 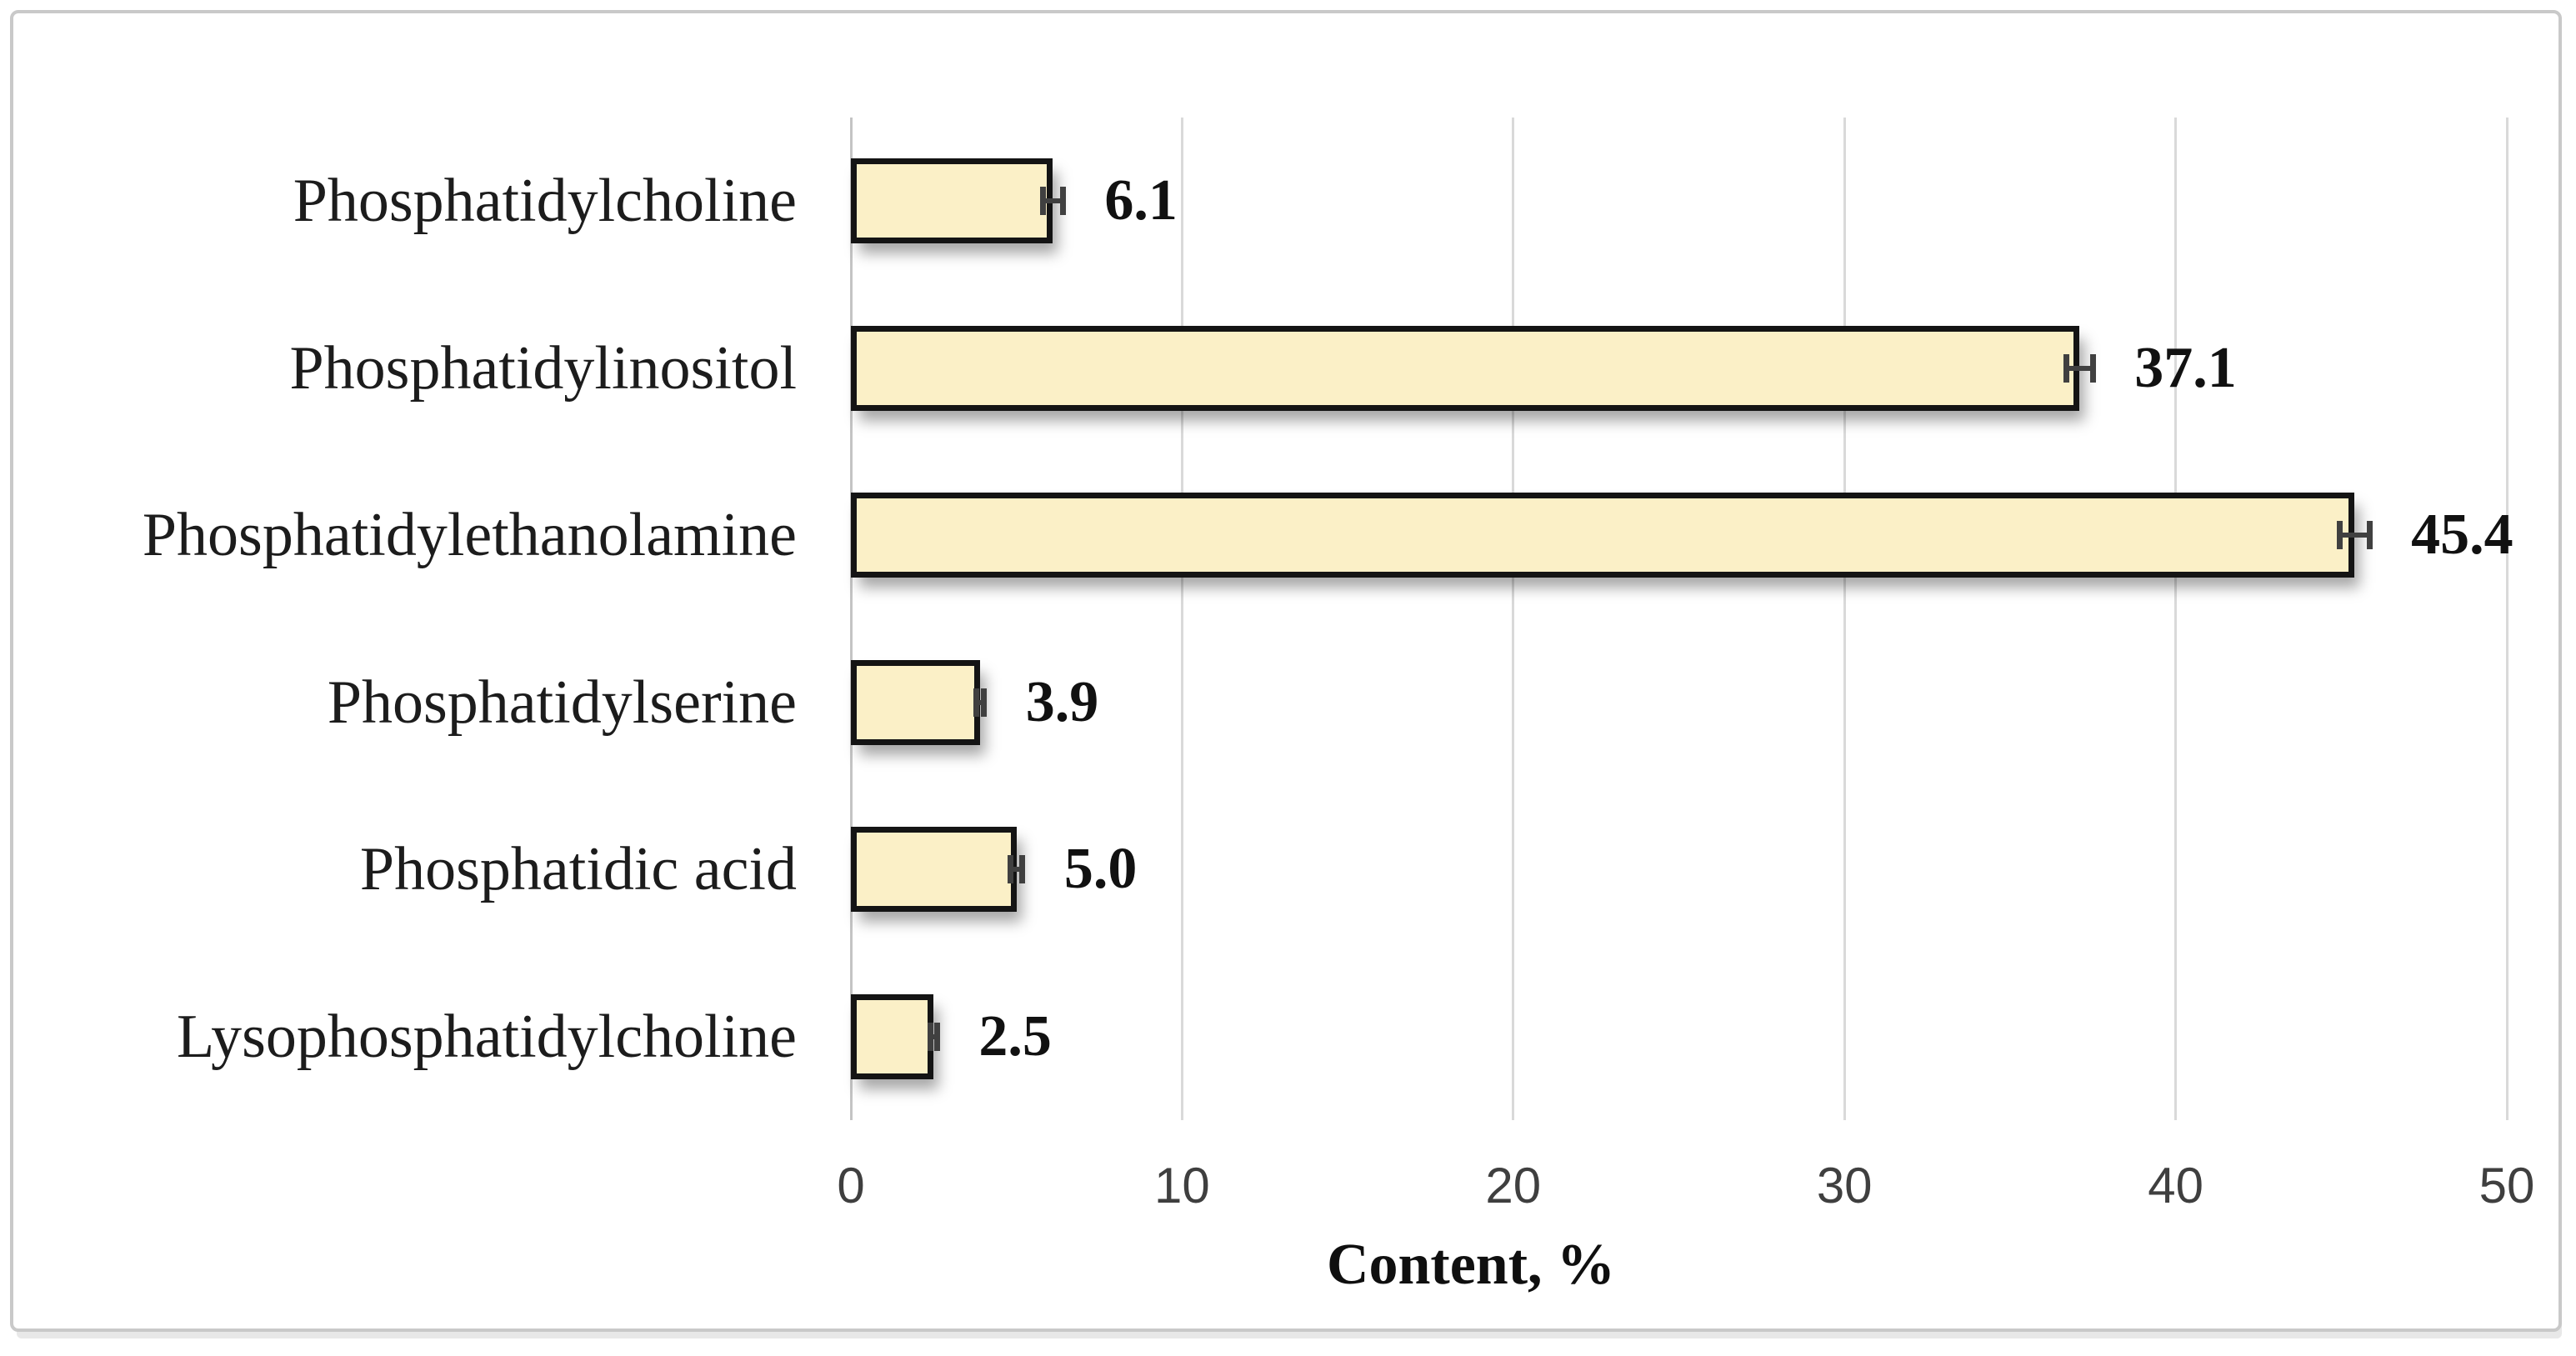 What do you see at coordinates (851, 1186) in the screenshot?
I see `x-tick-label: 0` at bounding box center [851, 1186].